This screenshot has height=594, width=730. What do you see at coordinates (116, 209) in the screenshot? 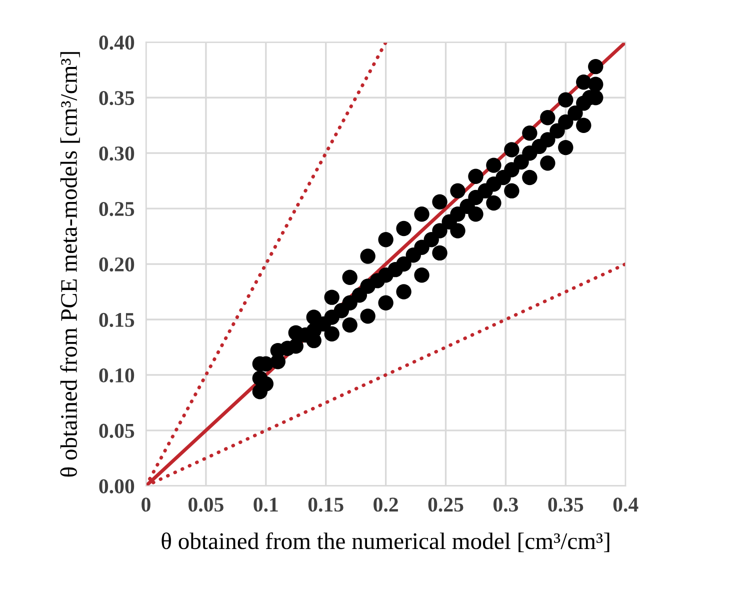
I see `y-tick-label: 0.25` at bounding box center [116, 209].